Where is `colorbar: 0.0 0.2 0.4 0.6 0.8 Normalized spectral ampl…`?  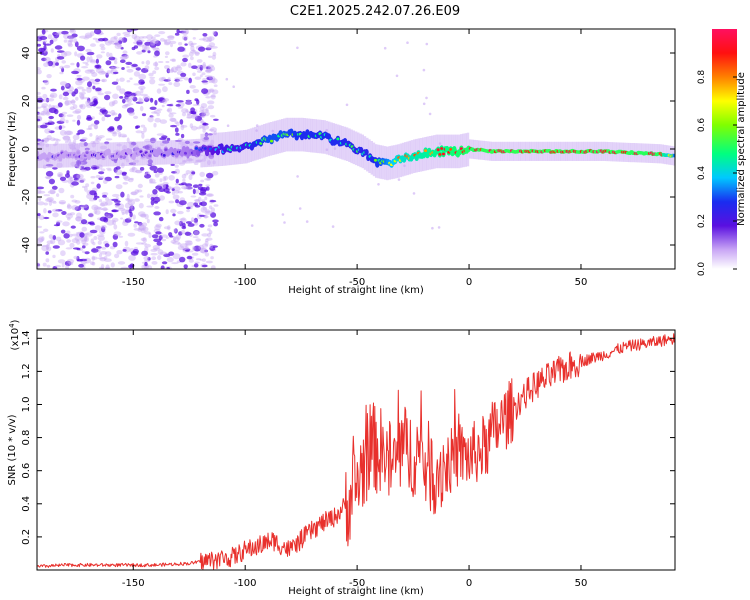 colorbar: 0.0 0.2 0.4 0.6 0.8 Normalized spectral ampl… is located at coordinates (722, 152).